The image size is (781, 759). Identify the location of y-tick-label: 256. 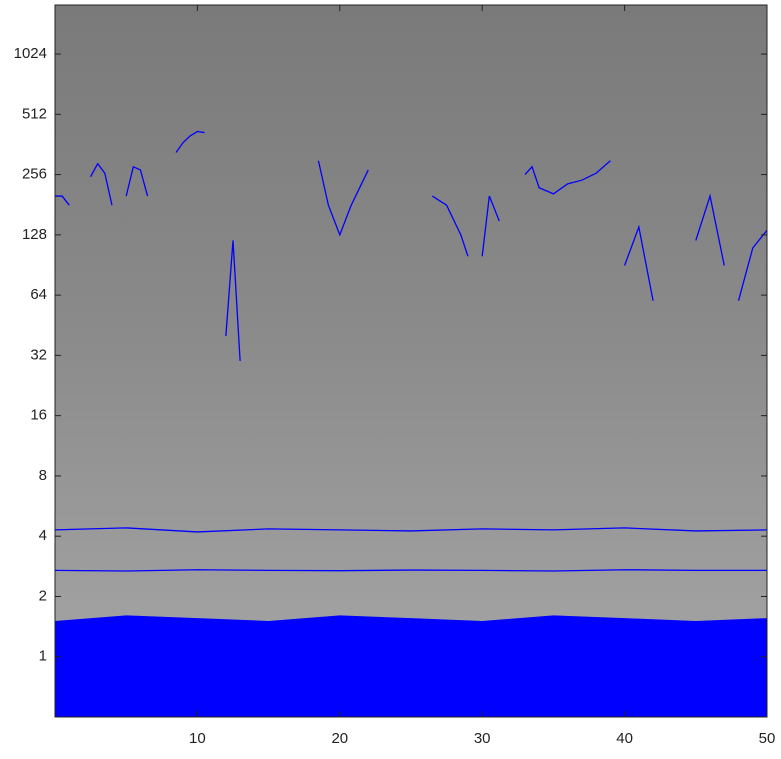
(34, 174).